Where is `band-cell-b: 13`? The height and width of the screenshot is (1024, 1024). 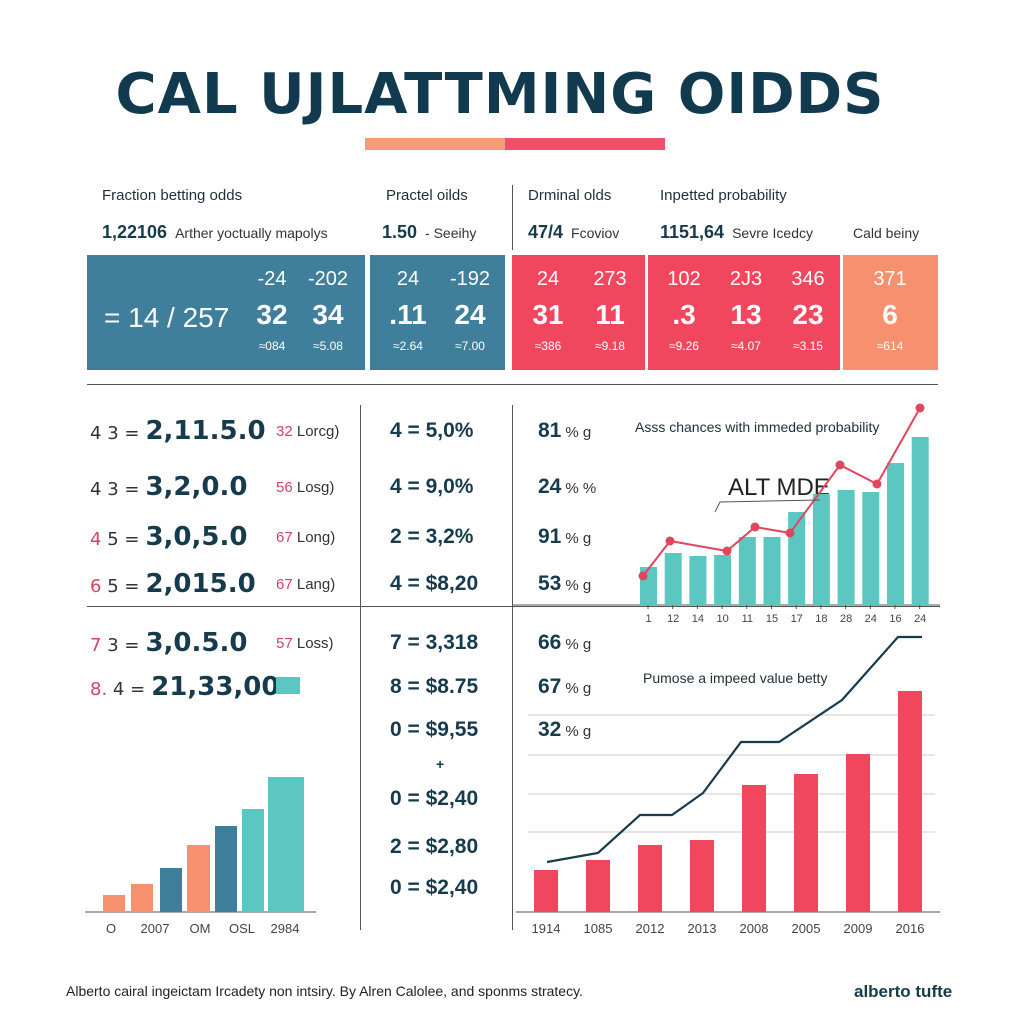 band-cell-b: 13 is located at coordinates (746, 314).